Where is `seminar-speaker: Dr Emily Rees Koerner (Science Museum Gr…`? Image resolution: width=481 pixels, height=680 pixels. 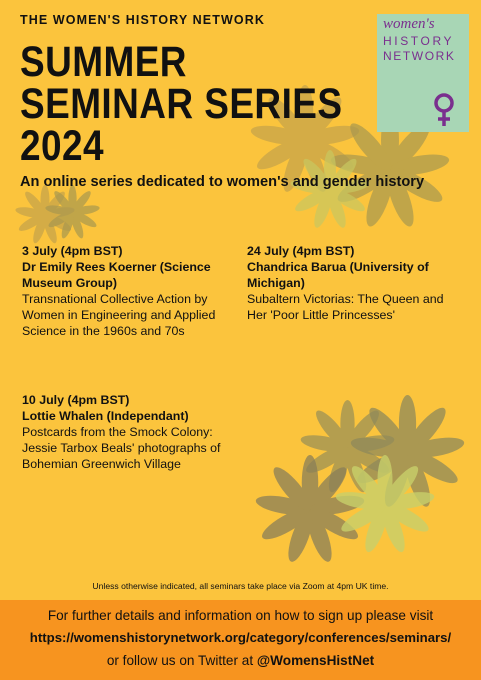 seminar-speaker: Dr Emily Rees Koerner (Science Museum Gr… is located at coordinates (116, 275).